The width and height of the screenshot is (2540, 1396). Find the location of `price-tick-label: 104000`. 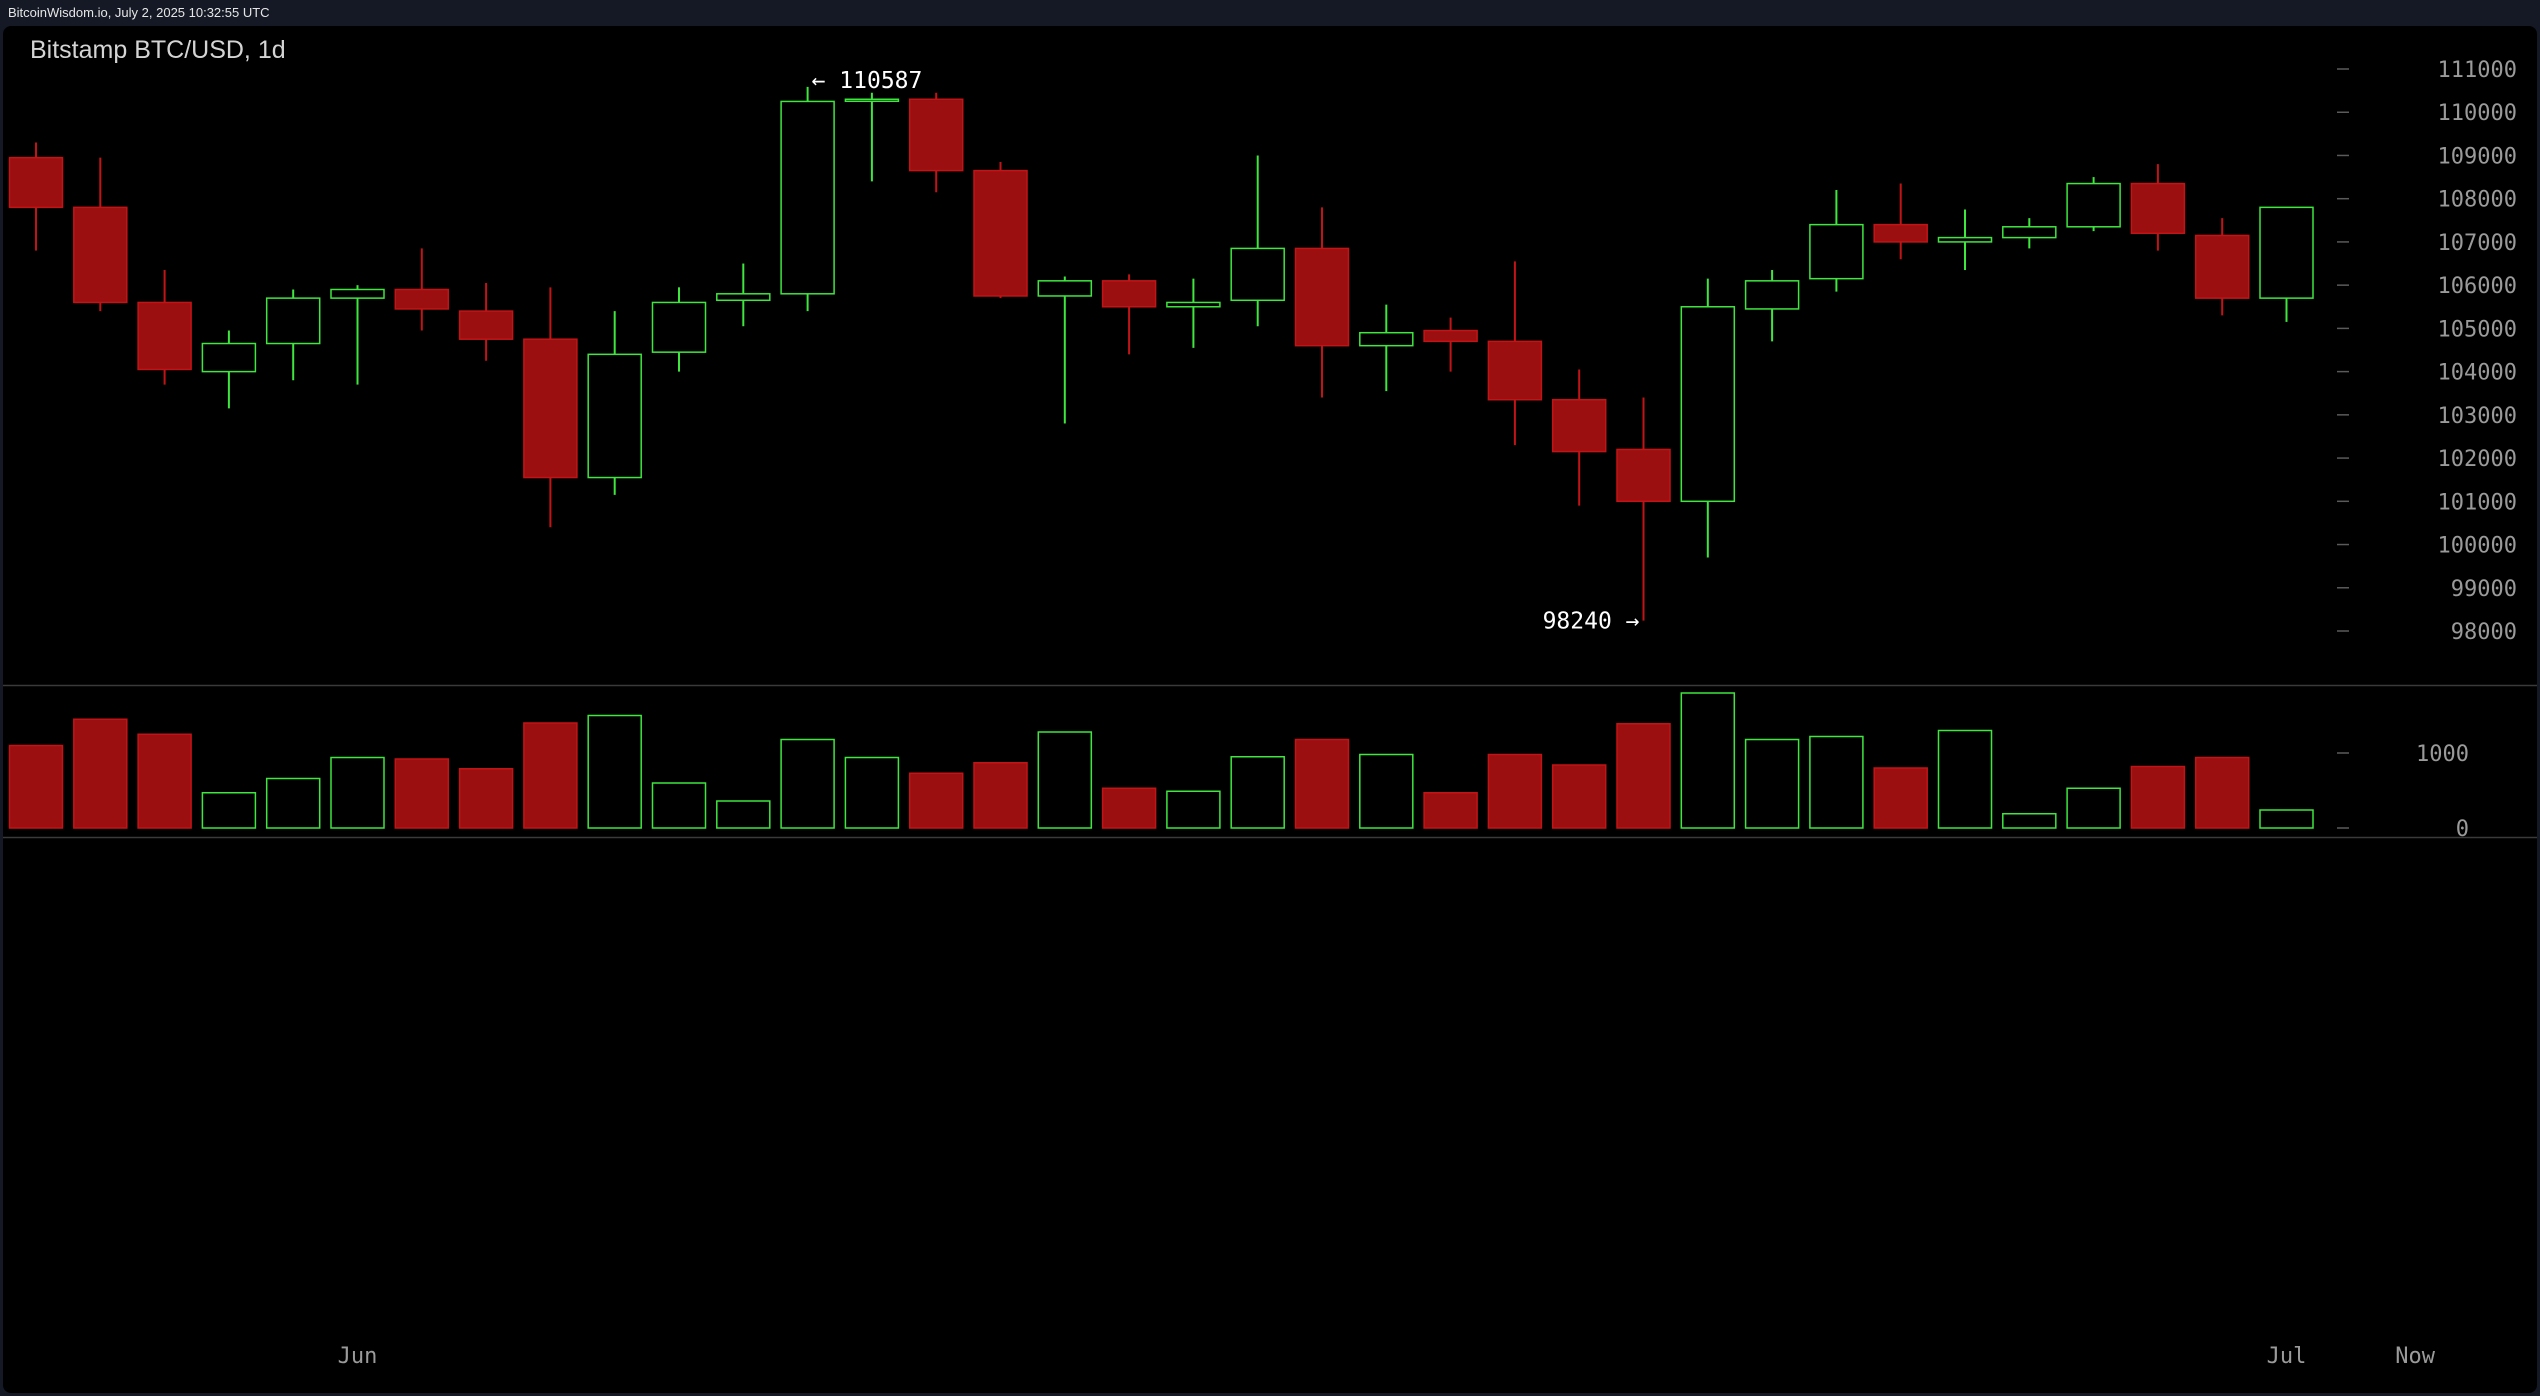

price-tick-label: 104000 is located at coordinates (2477, 373).